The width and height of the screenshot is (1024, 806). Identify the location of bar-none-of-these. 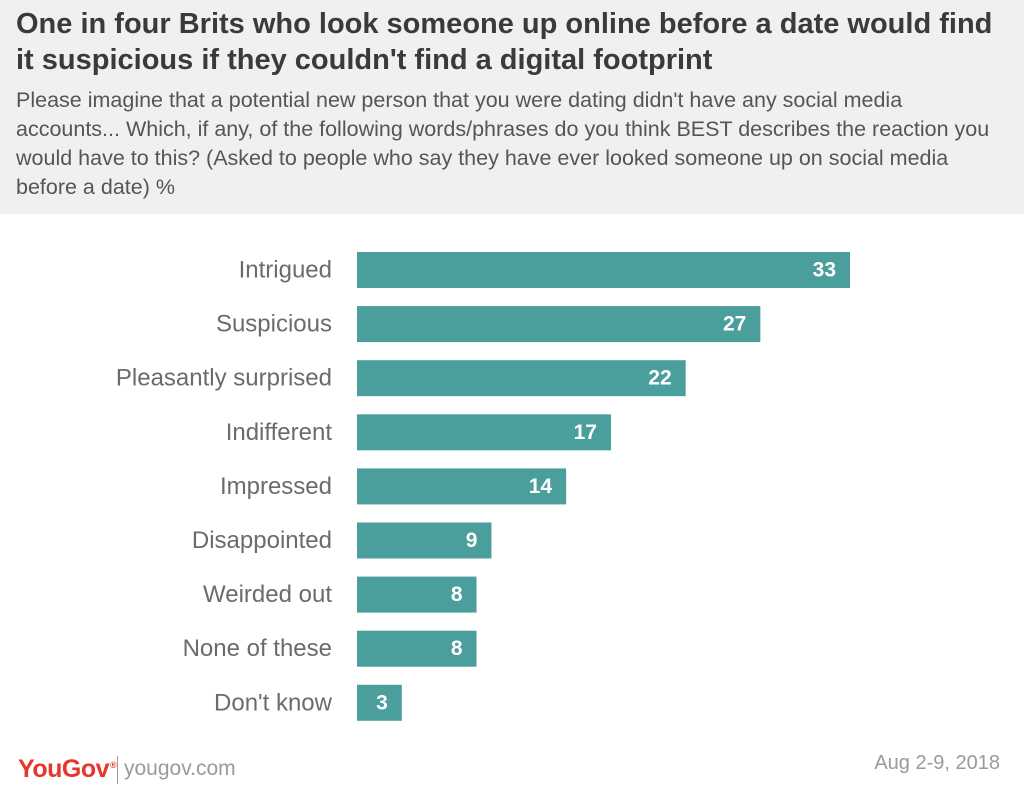
(417, 648).